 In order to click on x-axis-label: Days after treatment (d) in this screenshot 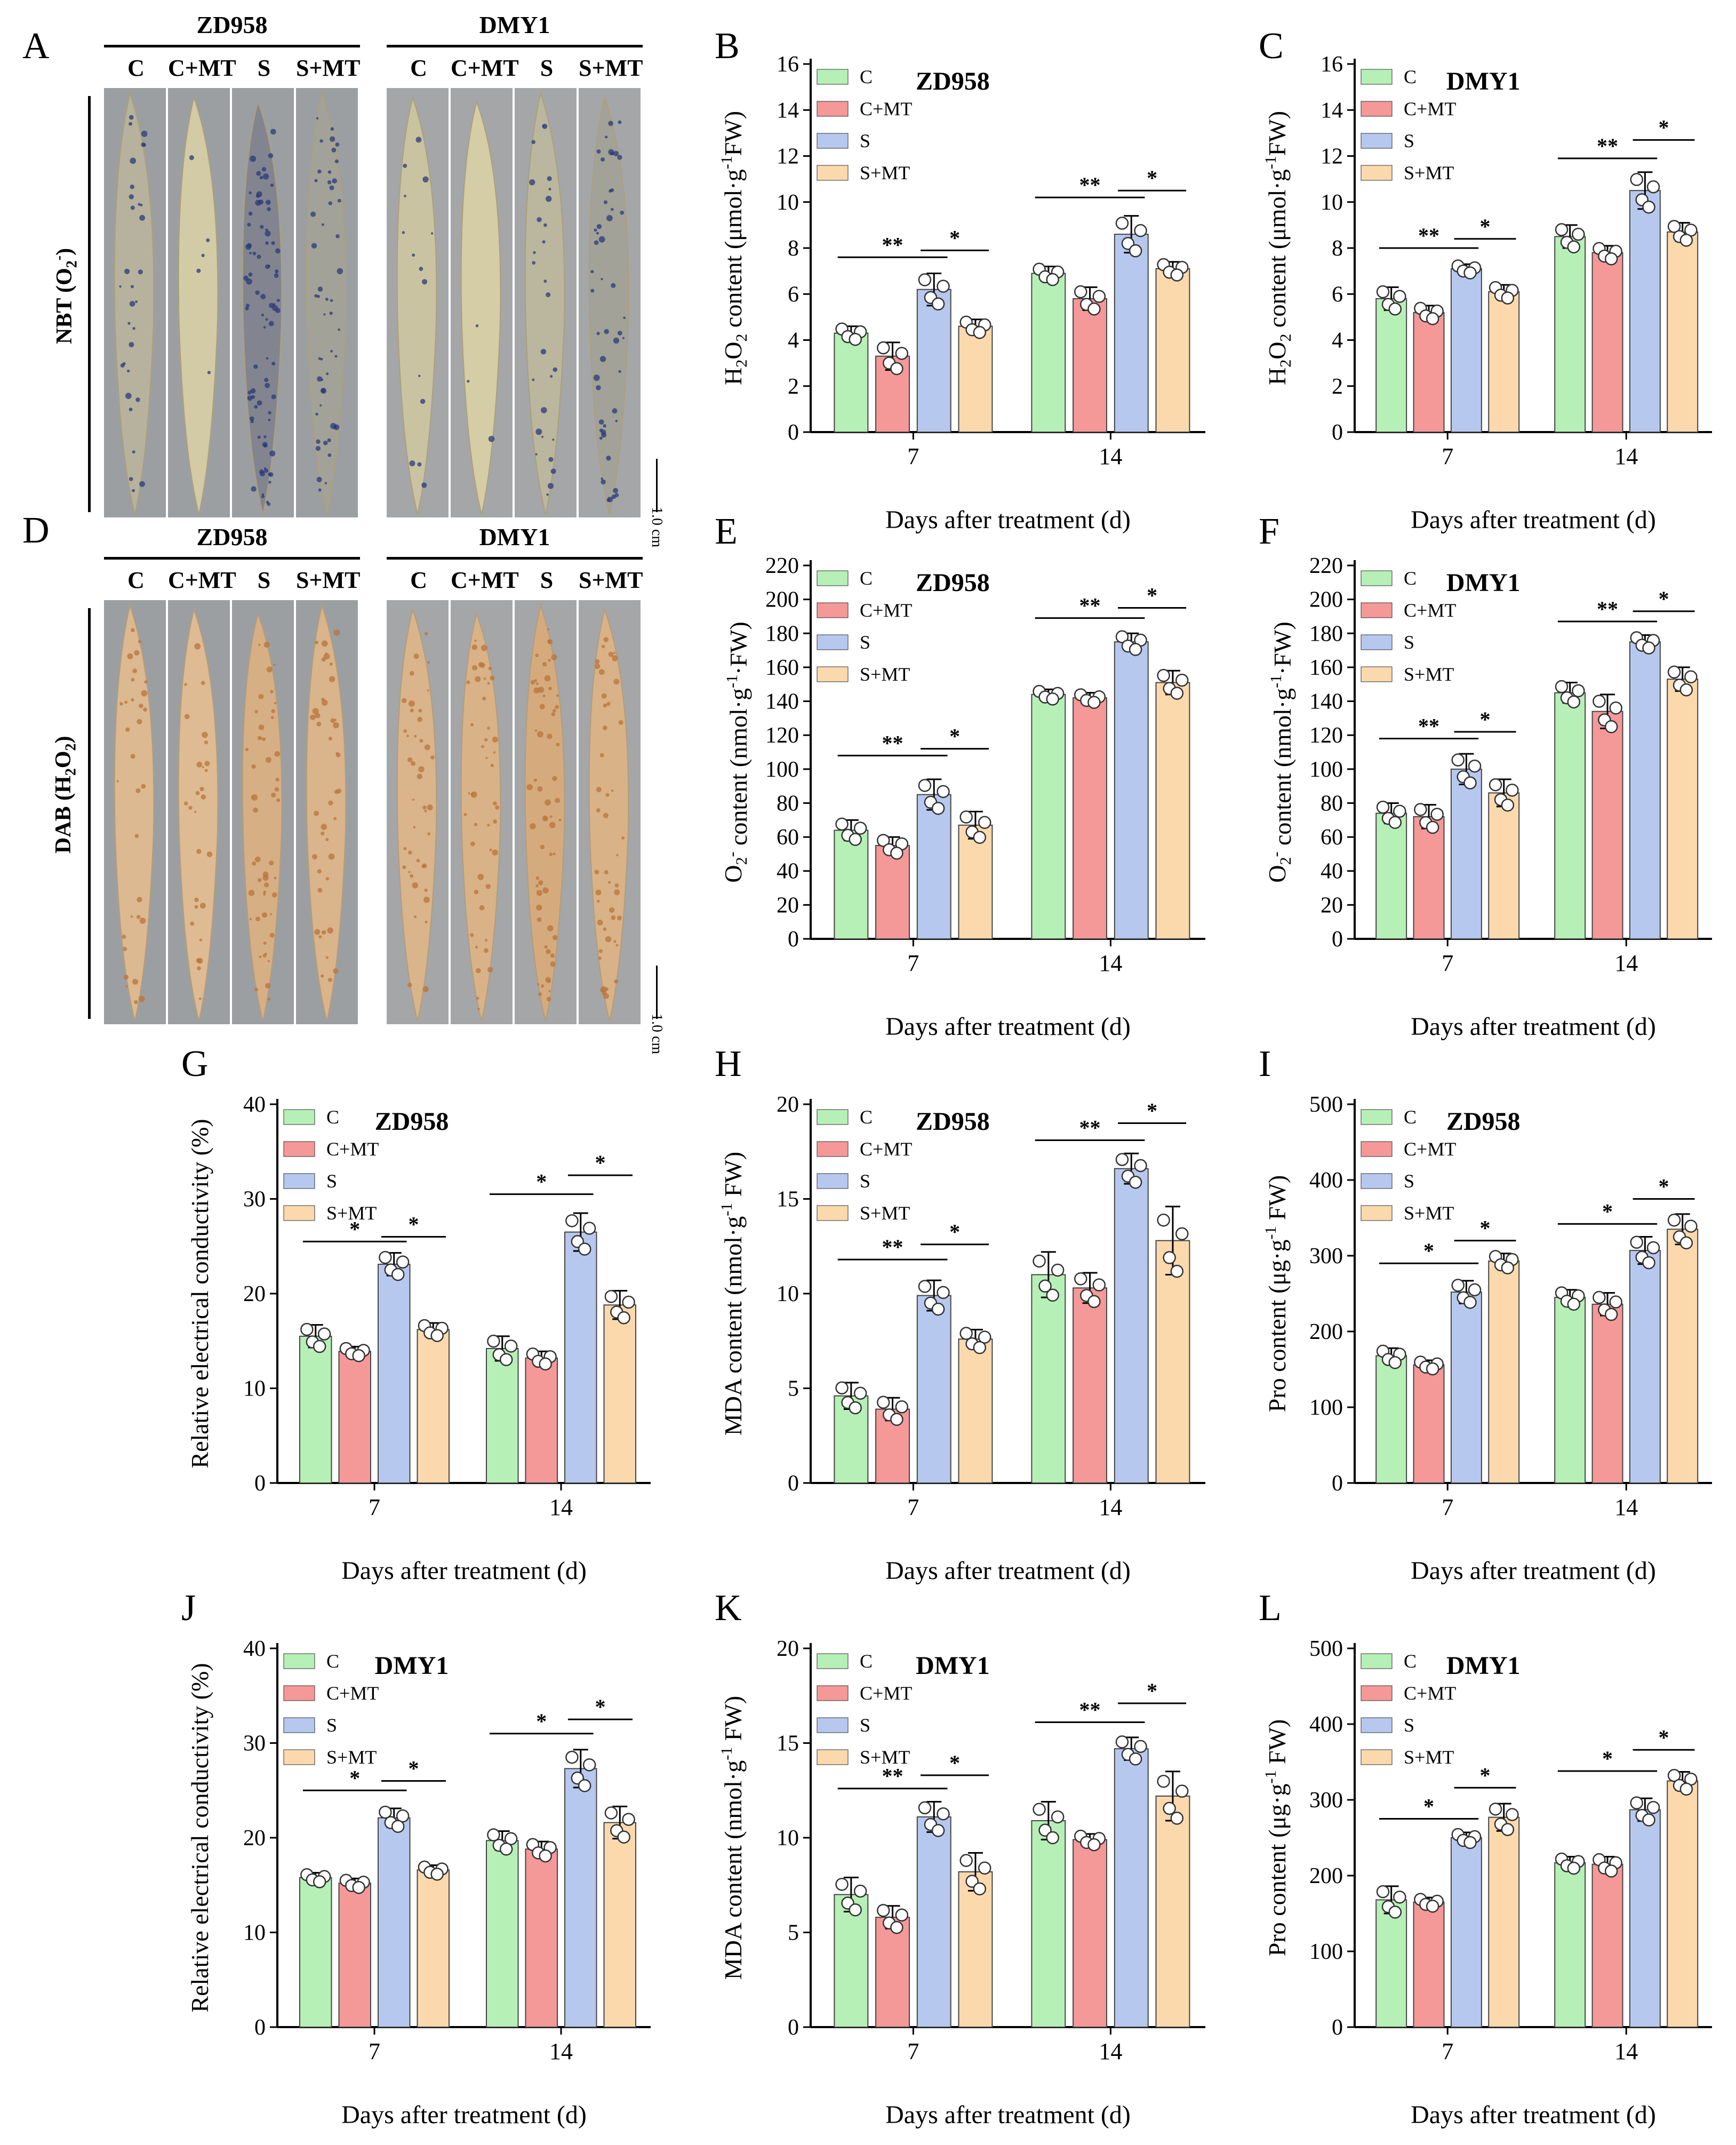, I will do `click(464, 1571)`.